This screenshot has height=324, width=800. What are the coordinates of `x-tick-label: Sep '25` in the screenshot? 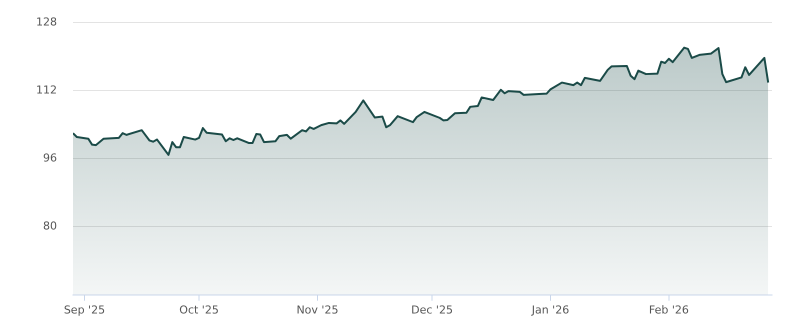 It's located at (85, 309).